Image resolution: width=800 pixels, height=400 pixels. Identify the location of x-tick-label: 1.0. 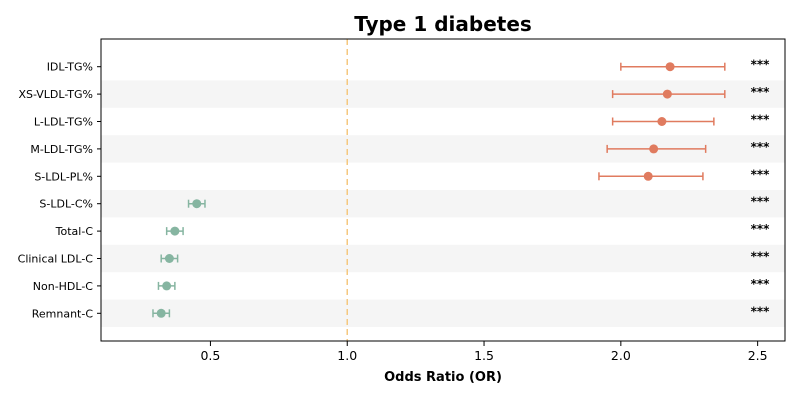
(347, 355).